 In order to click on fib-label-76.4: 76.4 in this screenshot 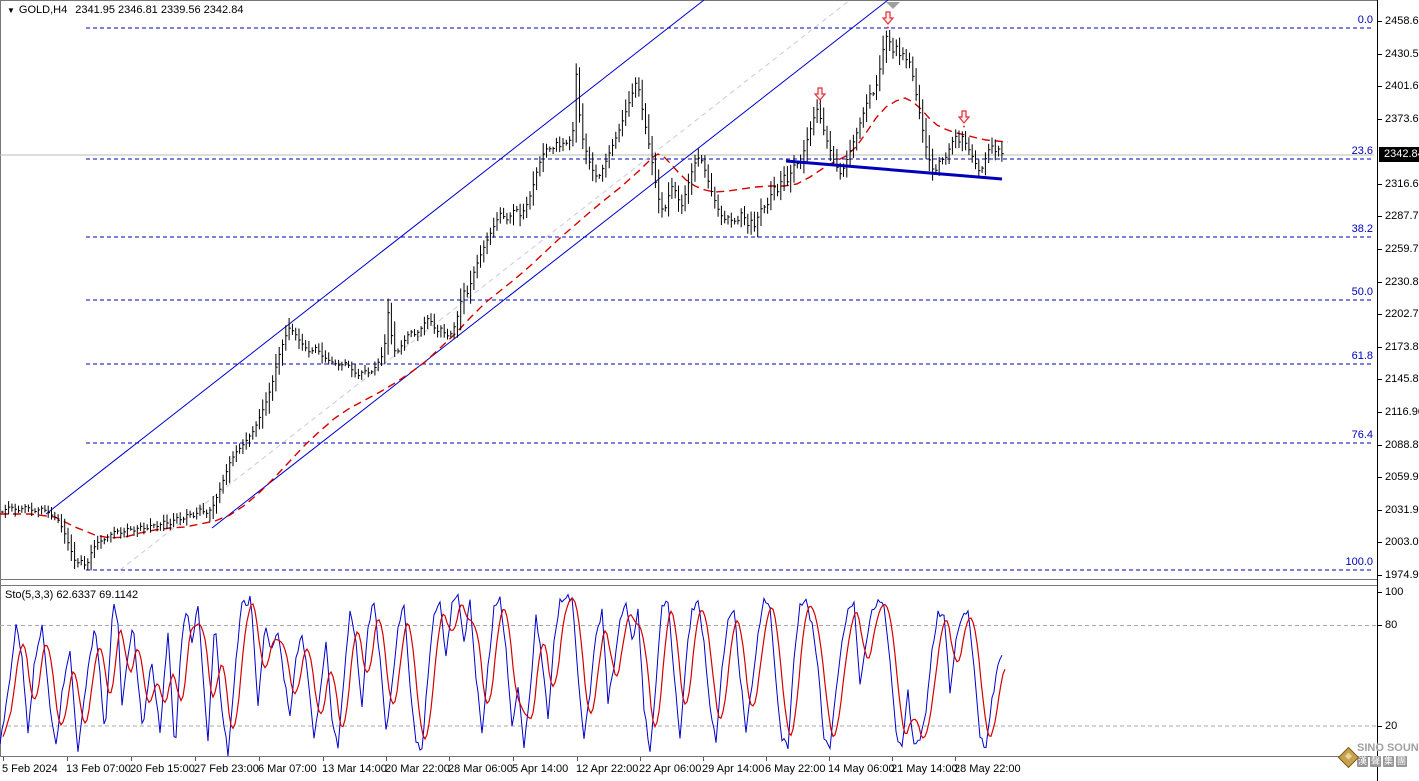, I will do `click(1362, 435)`.